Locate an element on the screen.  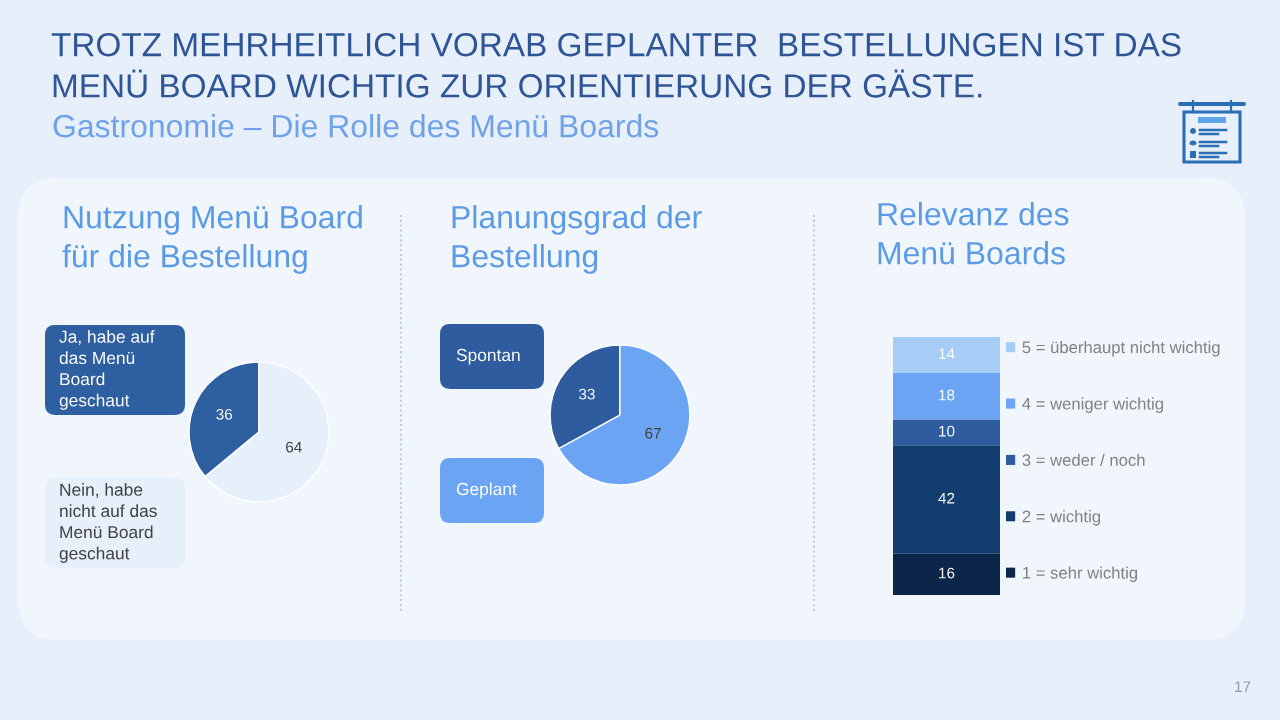
text: Gastronomie – Die Rolle des Menü Boards is located at coordinates (356, 126).